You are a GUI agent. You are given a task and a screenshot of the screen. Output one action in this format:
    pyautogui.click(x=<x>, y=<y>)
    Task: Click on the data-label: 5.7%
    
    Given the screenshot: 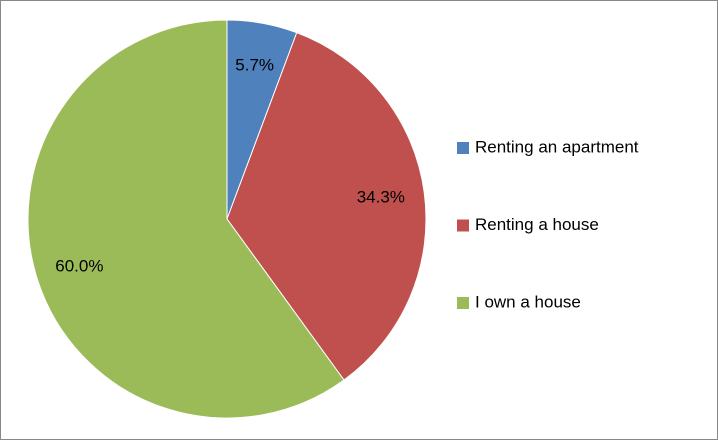 What is the action you would take?
    pyautogui.click(x=254, y=65)
    